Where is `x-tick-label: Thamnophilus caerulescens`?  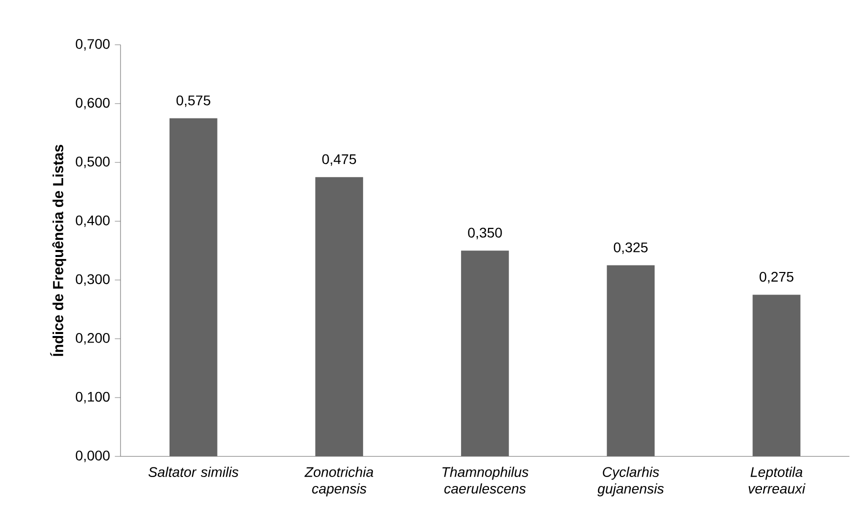 x-tick-label: Thamnophilus caerulescens is located at coordinates (485, 480).